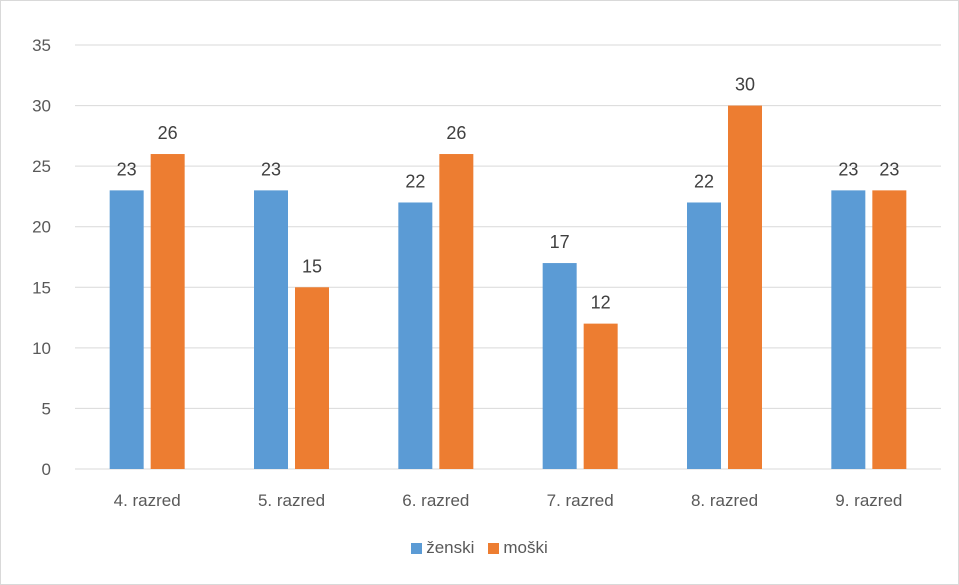 This screenshot has width=959, height=585. Describe the element at coordinates (745, 85) in the screenshot. I see `data-label: 30` at that location.